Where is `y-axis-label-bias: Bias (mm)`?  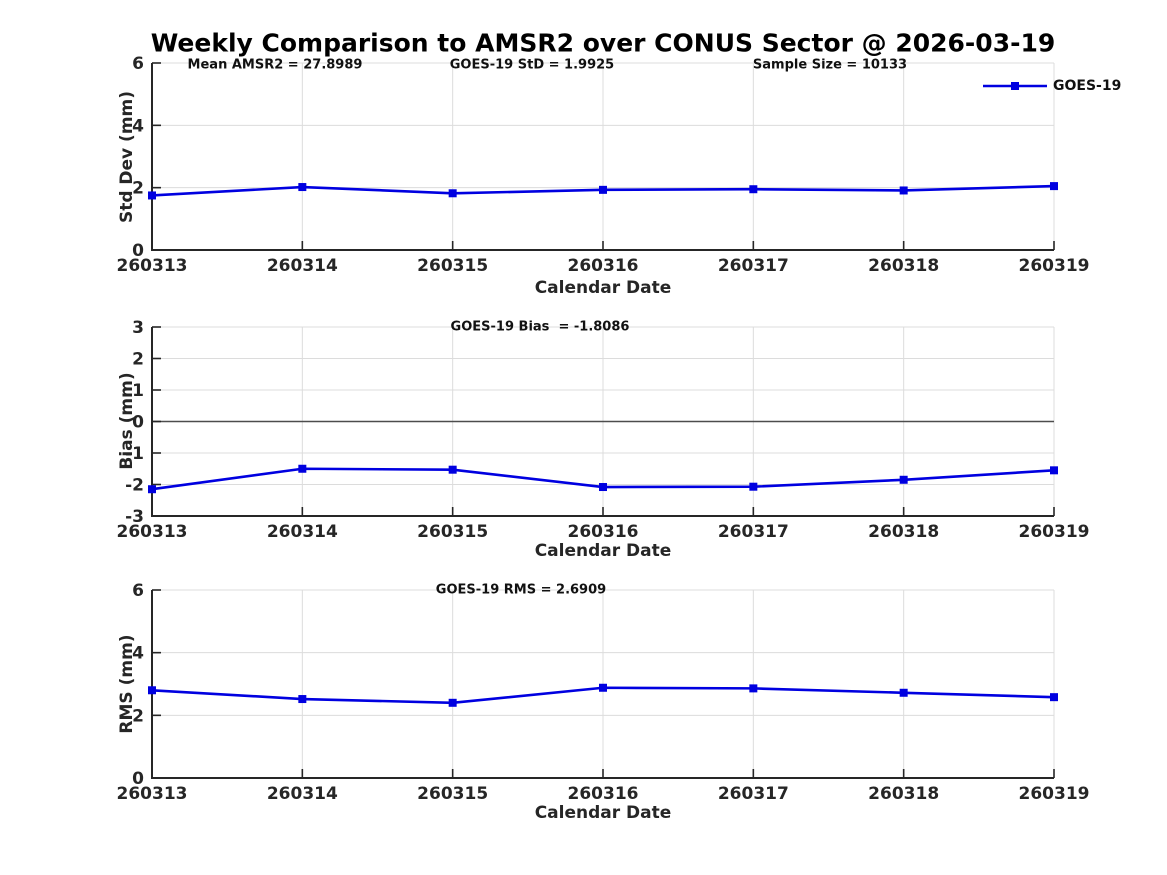
y-axis-label-bias: Bias (mm) is located at coordinates (127, 421).